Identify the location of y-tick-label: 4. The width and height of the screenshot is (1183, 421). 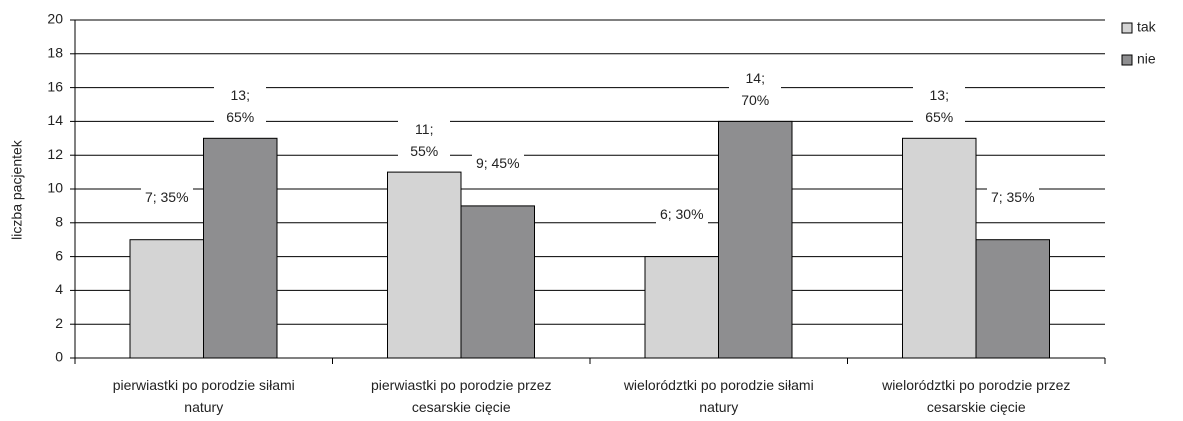
(59, 289).